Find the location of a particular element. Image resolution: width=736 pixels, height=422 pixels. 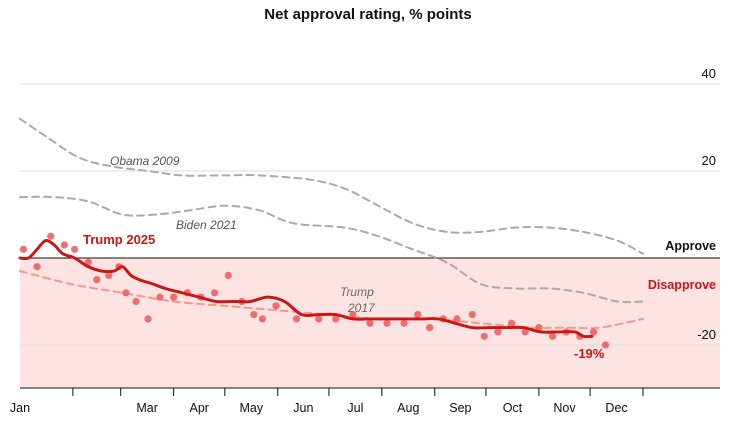

label-trump-2025: Trump 2025 is located at coordinates (119, 239).